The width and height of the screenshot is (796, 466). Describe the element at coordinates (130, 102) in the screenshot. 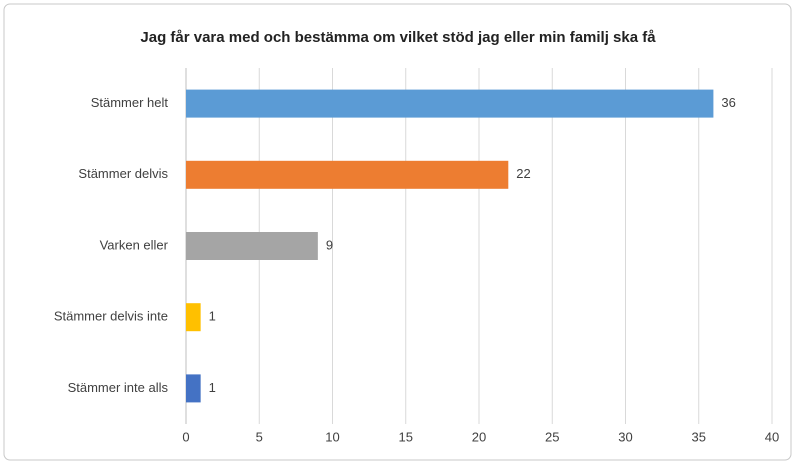

I see `y-tick-label: Stämmer helt` at that location.